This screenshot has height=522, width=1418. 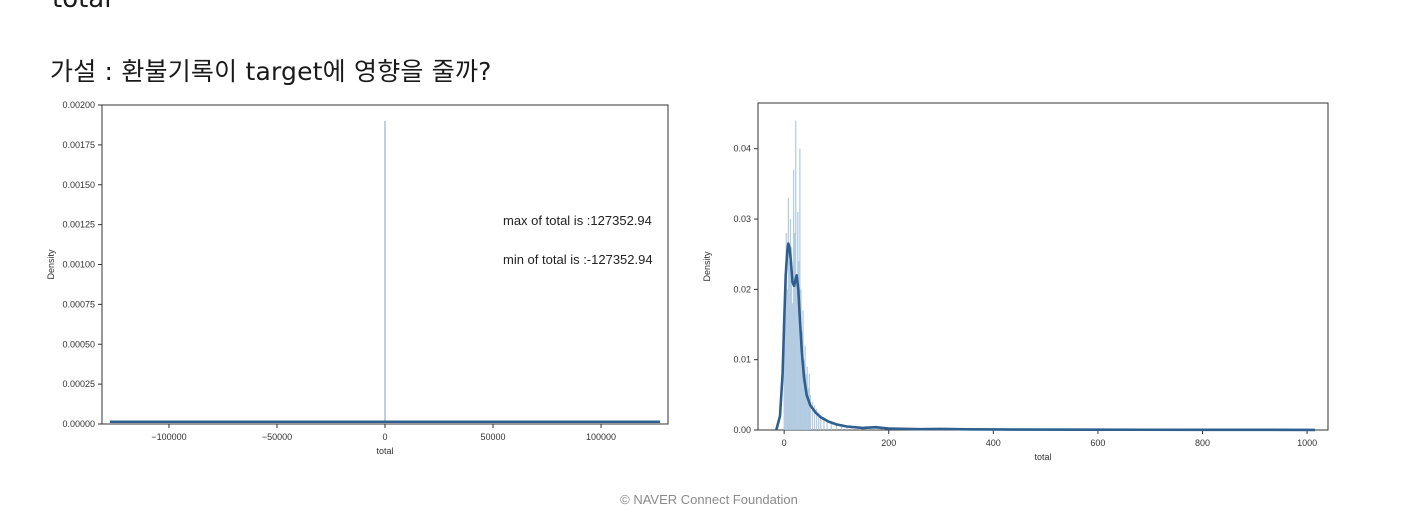 I want to click on footer-copyright: © NAVER Connect Foundation, so click(x=709, y=499).